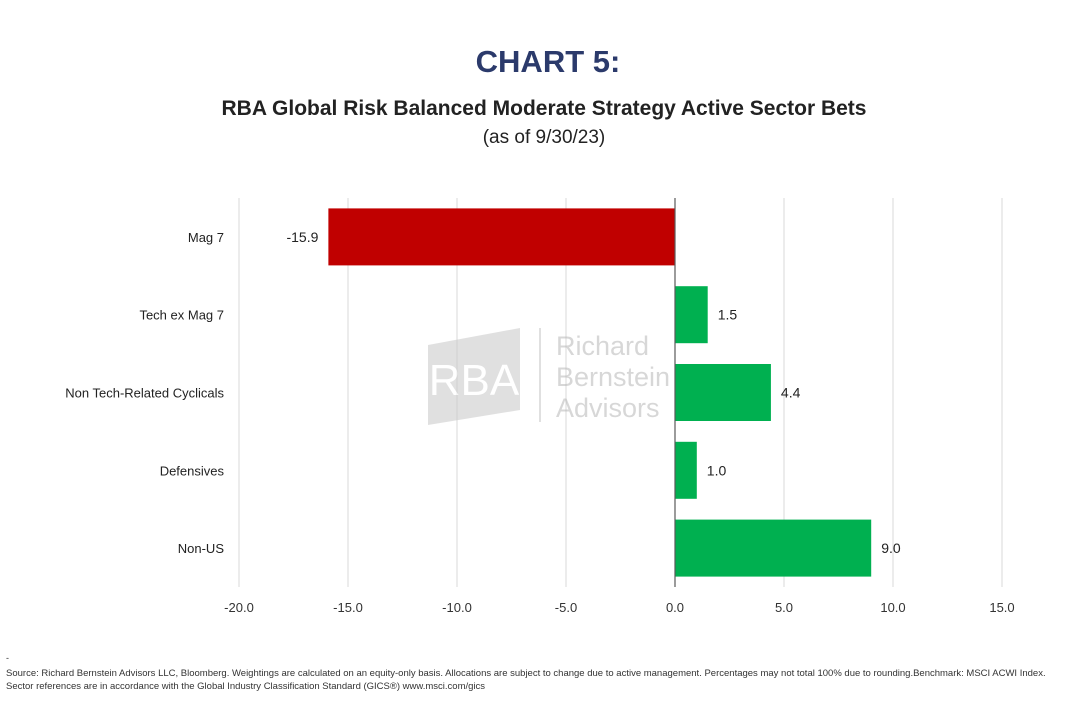  Describe the element at coordinates (892, 607) in the screenshot. I see `x-tick-label: 10.0` at that location.